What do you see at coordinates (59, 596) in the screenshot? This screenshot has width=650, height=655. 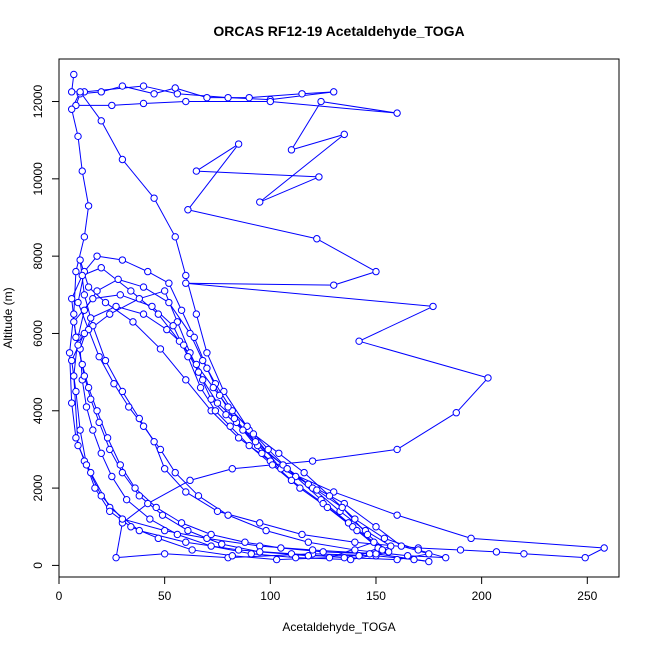 I see `x-tick-label: 0` at bounding box center [59, 596].